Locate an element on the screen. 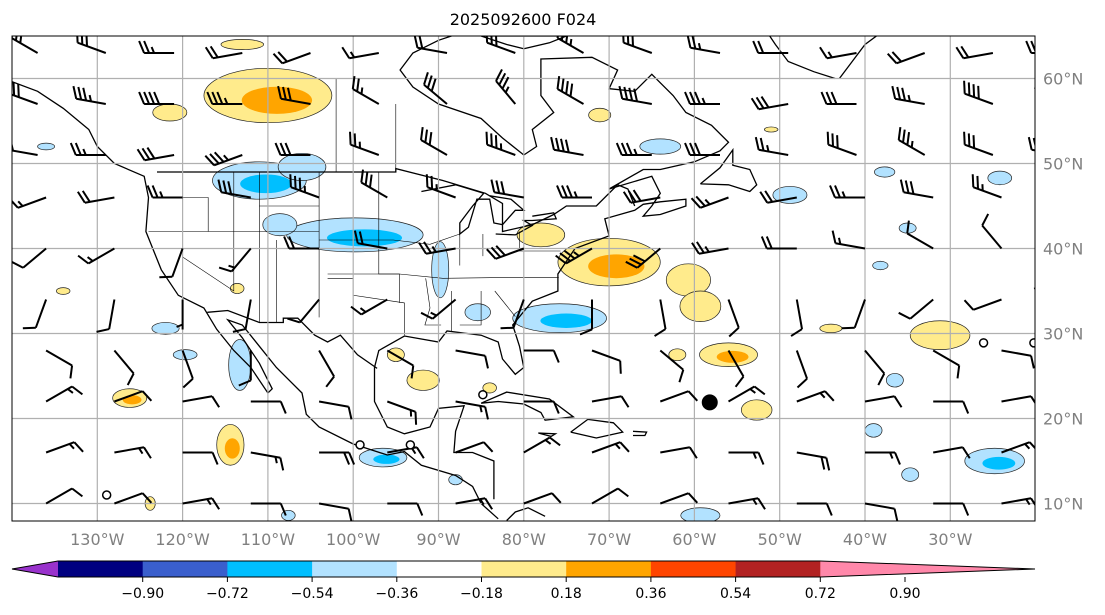  strong-negative-core is located at coordinates (566, 320).